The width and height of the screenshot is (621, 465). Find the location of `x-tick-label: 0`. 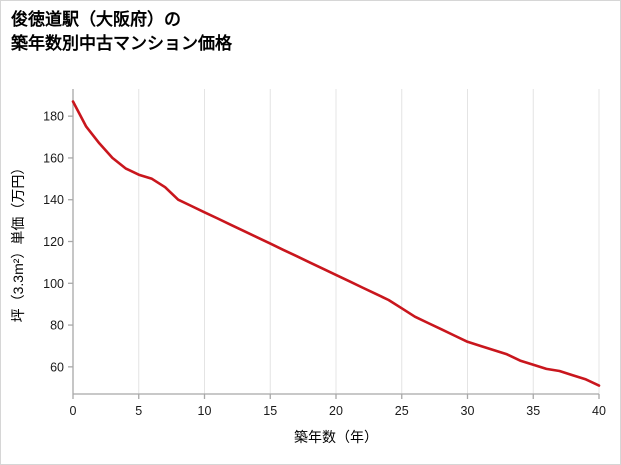

x-tick-label: 0 is located at coordinates (73, 411).